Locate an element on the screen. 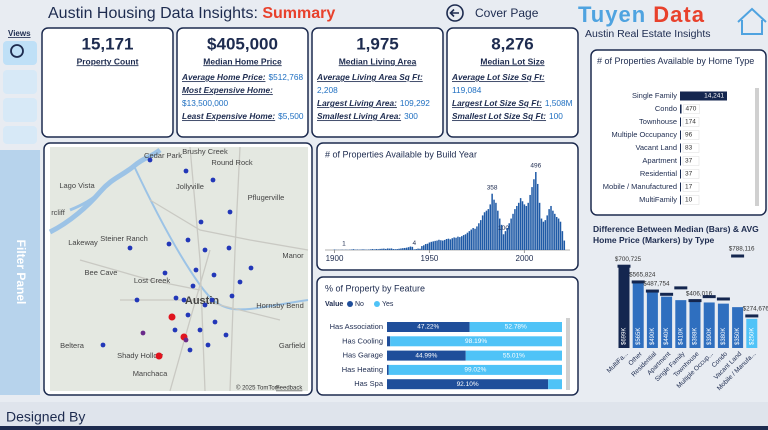 The image size is (768, 430). kpi-detail-label: Largest Lot Size Sq Ft: is located at coordinates (497, 103).